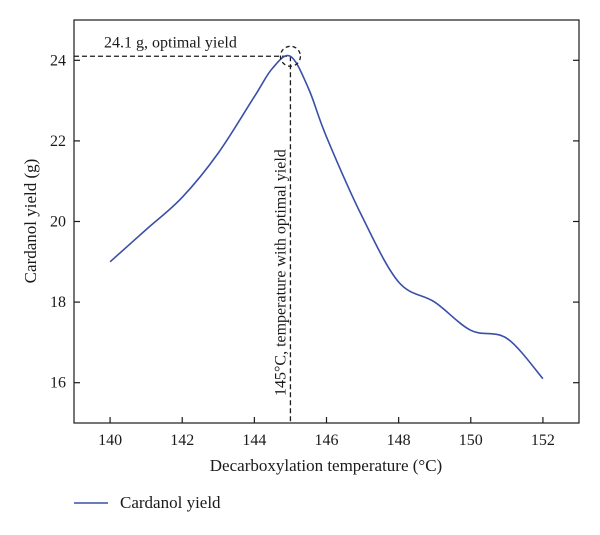 The width and height of the screenshot is (600, 535). I want to click on x-tick-label: 146, so click(327, 440).